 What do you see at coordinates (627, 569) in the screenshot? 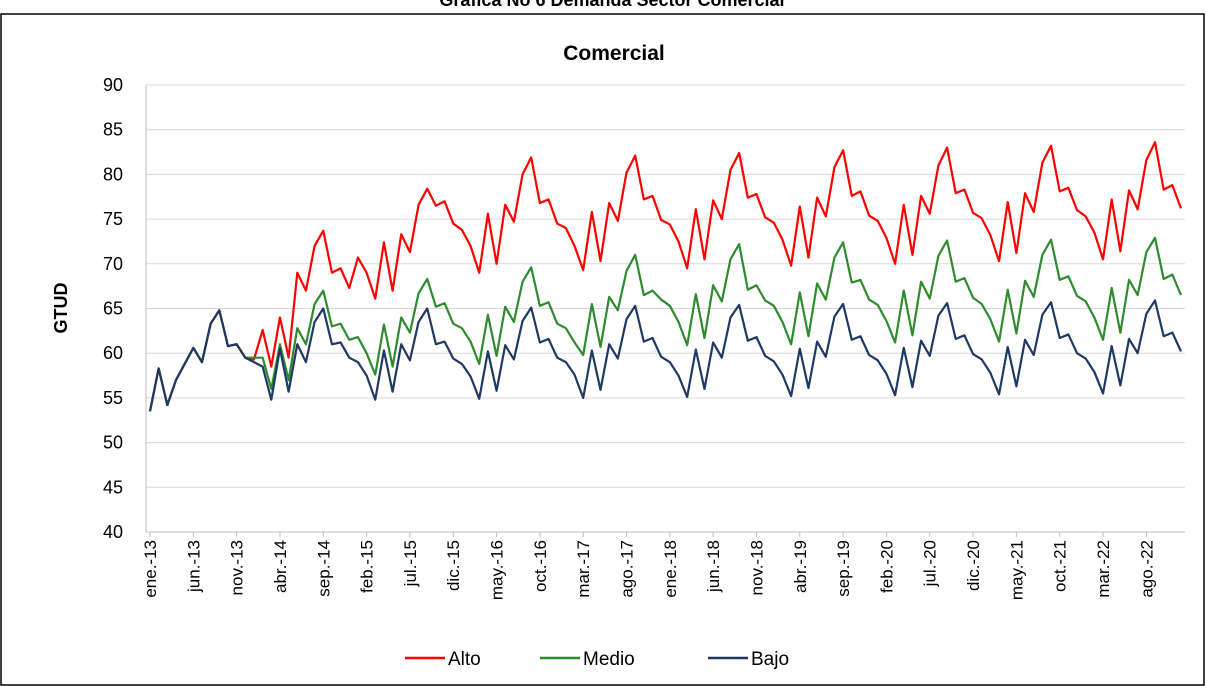
I see `x-tick-label: ago.-17` at bounding box center [627, 569].